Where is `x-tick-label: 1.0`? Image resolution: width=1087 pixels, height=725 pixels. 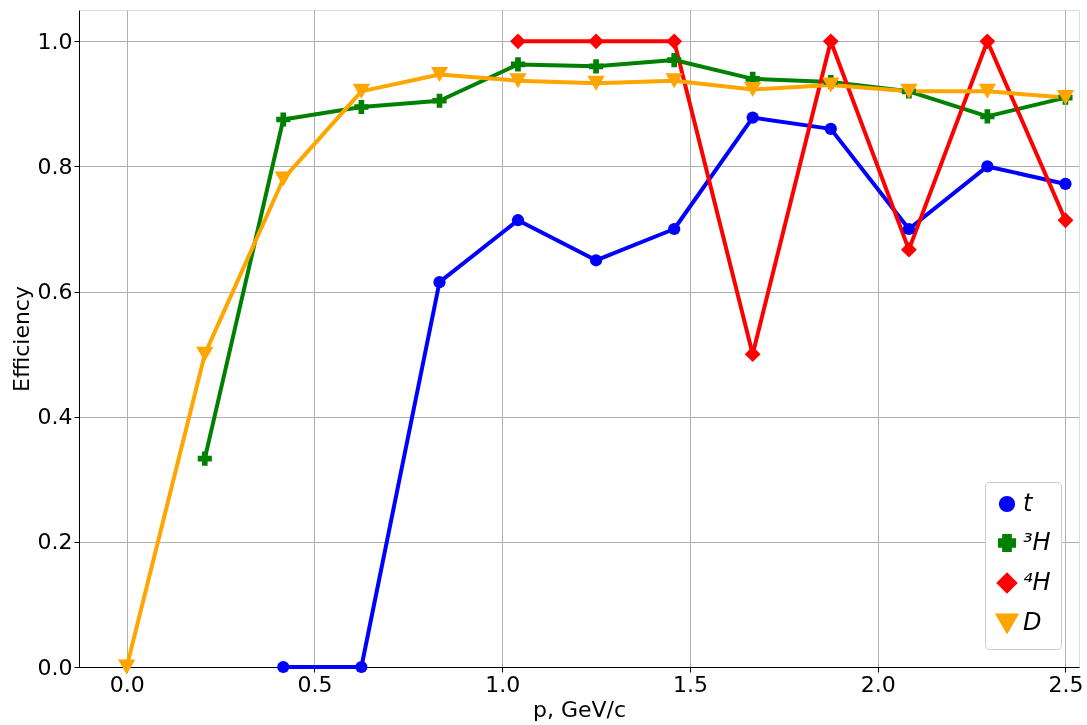
x-tick-label: 1.0 is located at coordinates (503, 684).